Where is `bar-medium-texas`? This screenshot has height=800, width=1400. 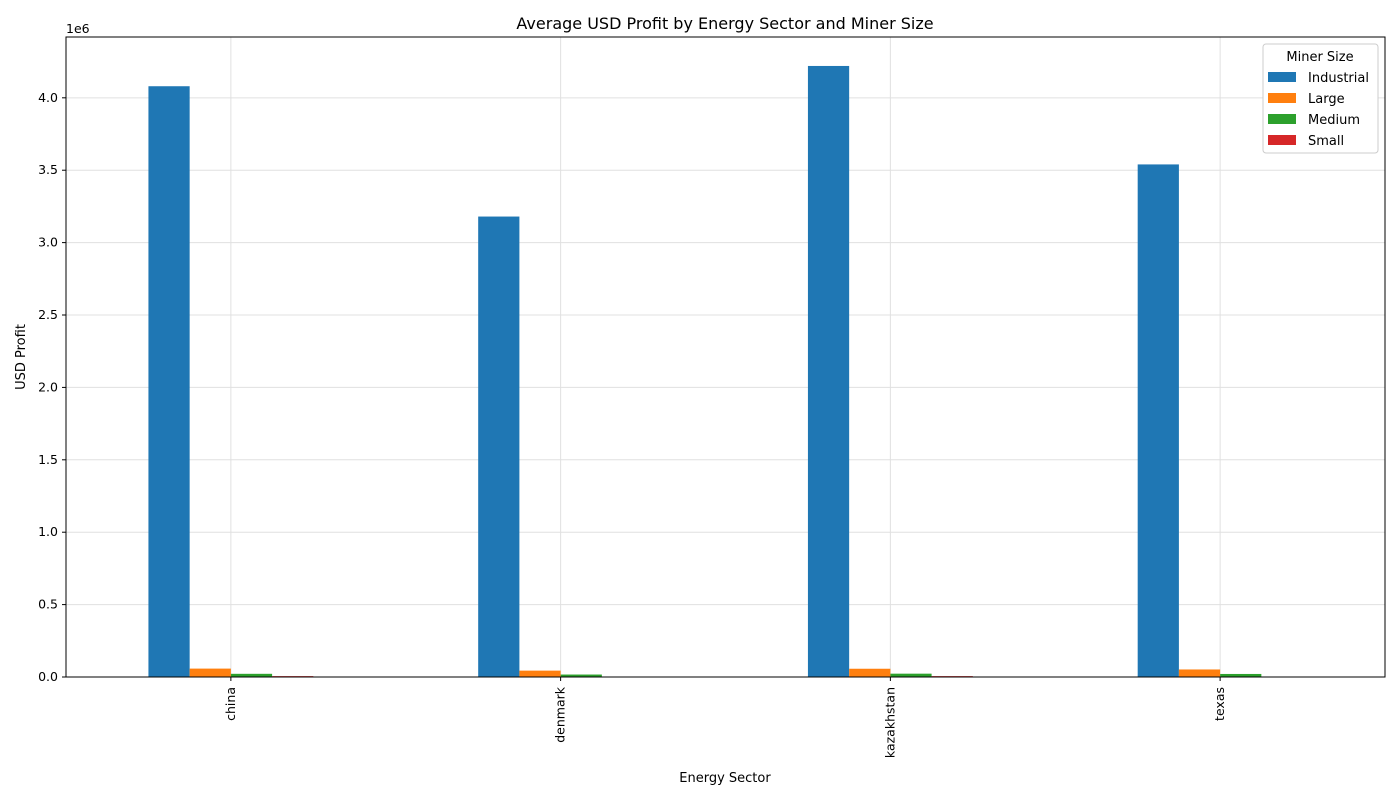
bar-medium-texas is located at coordinates (1241, 675).